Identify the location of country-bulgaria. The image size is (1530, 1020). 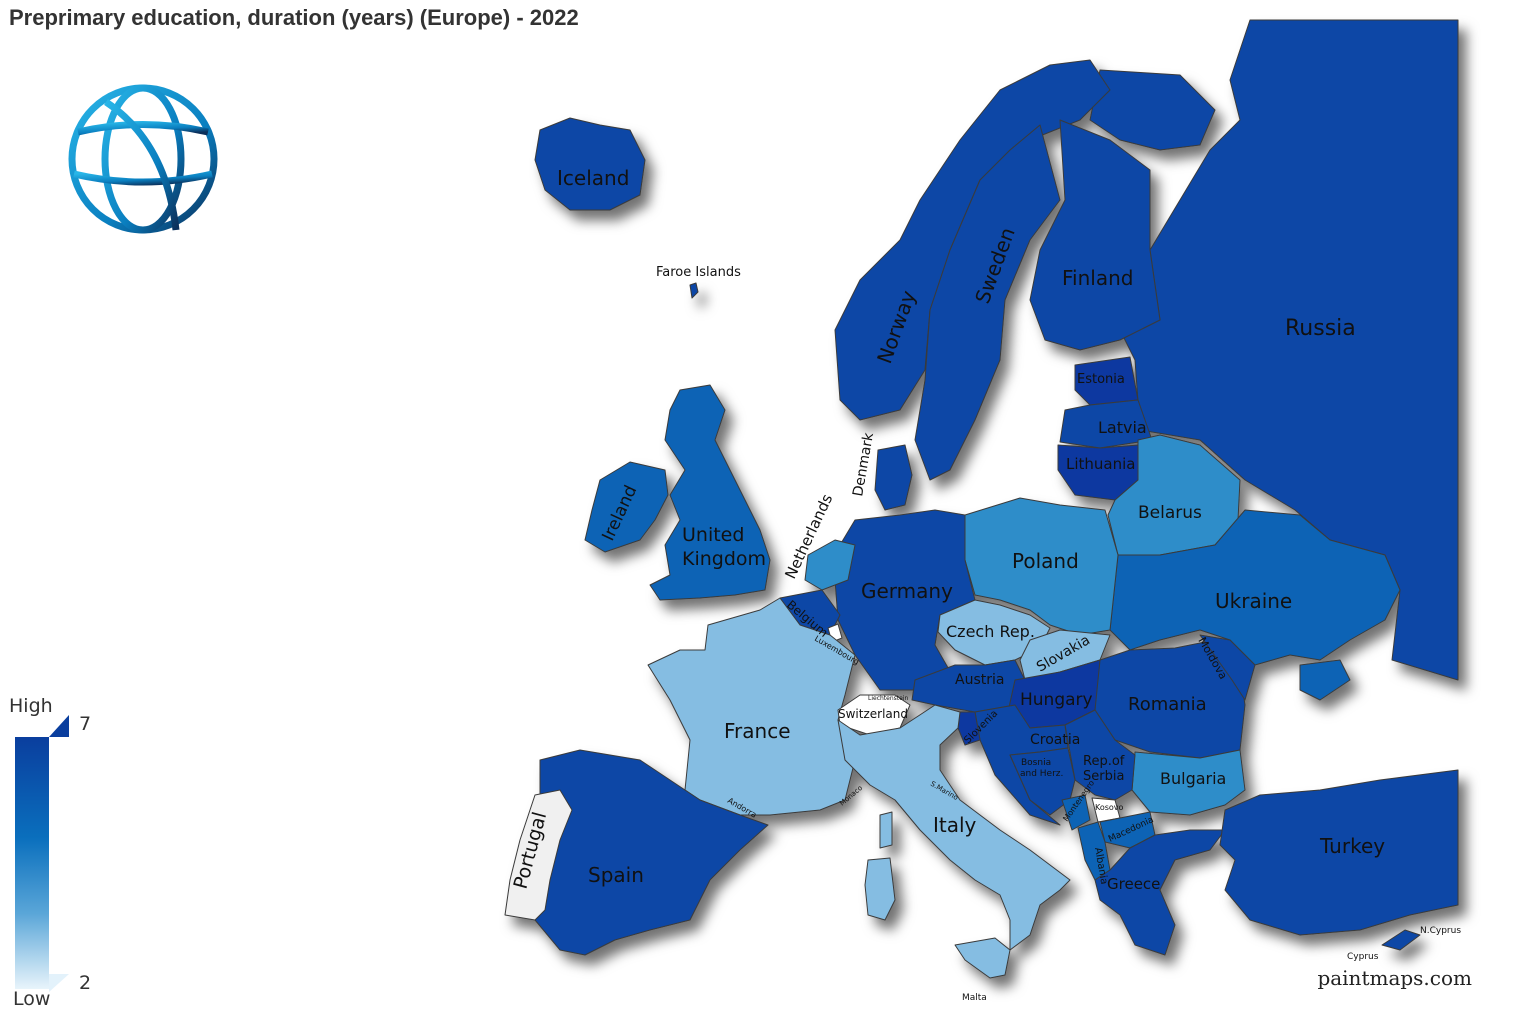
(1188, 782).